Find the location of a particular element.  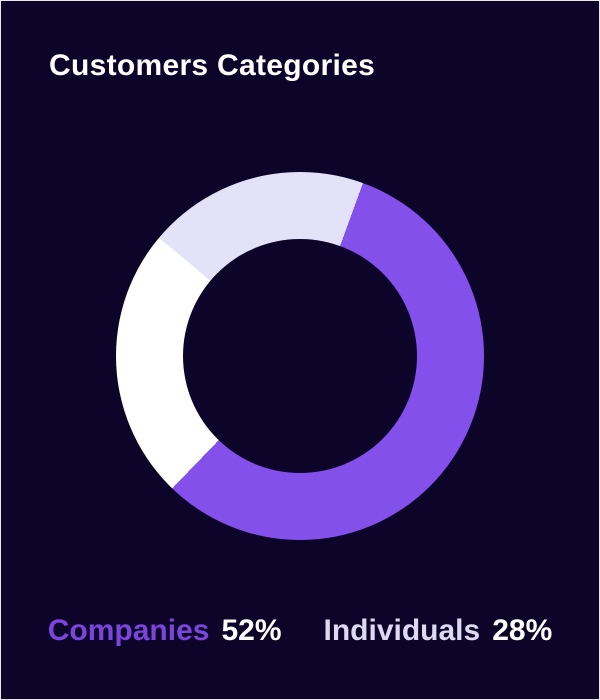

chart-title: Customers Categories is located at coordinates (212, 65).